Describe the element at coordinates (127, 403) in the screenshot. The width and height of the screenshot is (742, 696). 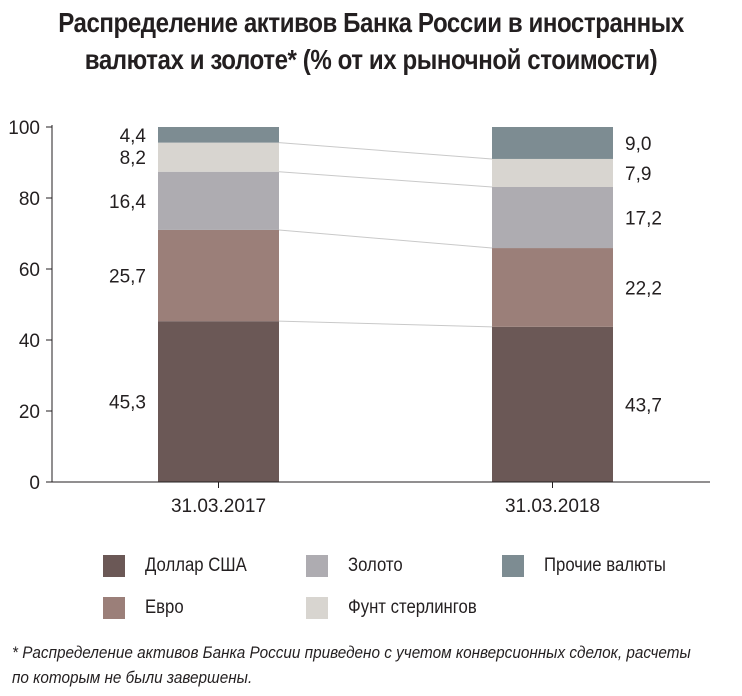
I see `data-label: 45,3` at that location.